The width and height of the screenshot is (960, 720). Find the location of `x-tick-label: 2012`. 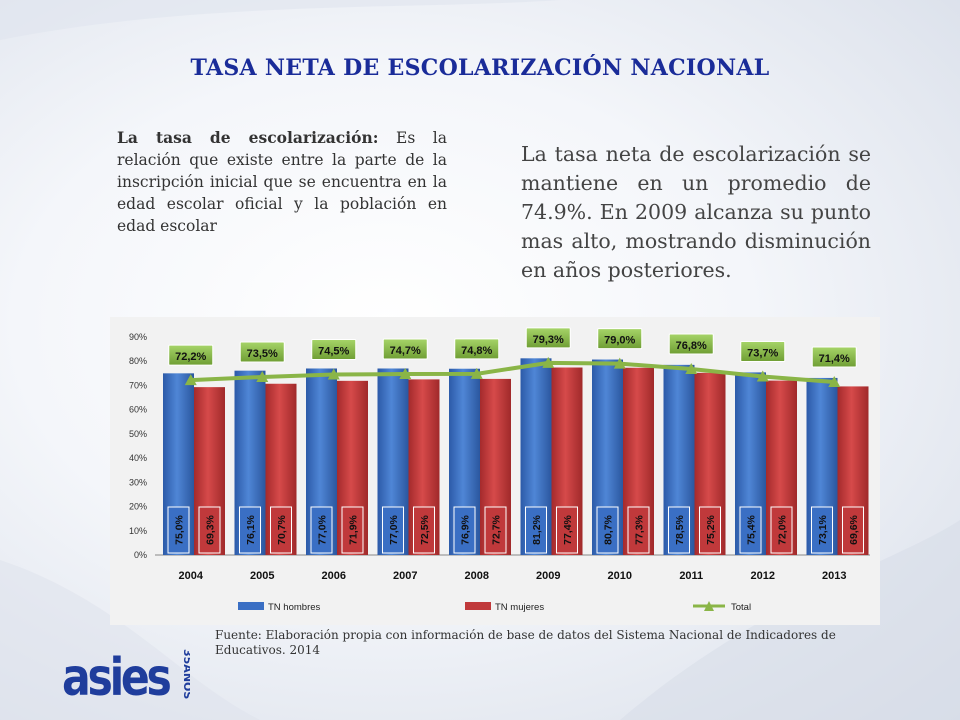

x-tick-label: 2012 is located at coordinates (763, 576).